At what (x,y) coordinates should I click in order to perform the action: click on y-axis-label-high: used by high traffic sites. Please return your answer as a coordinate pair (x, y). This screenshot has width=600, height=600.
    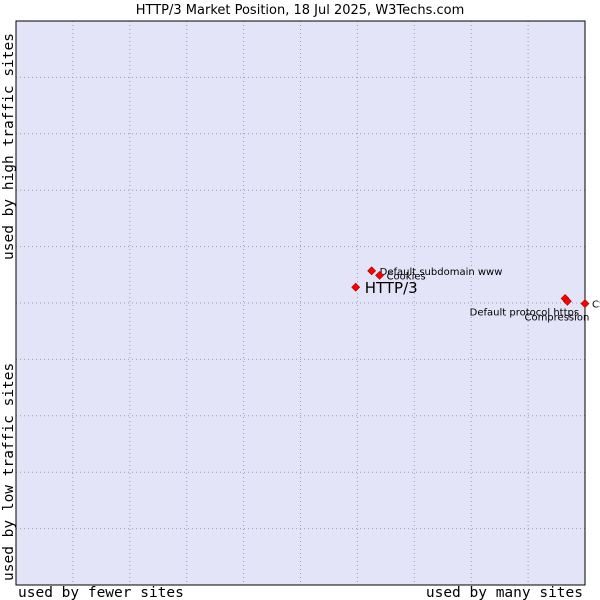
    Looking at the image, I should click on (9, 146).